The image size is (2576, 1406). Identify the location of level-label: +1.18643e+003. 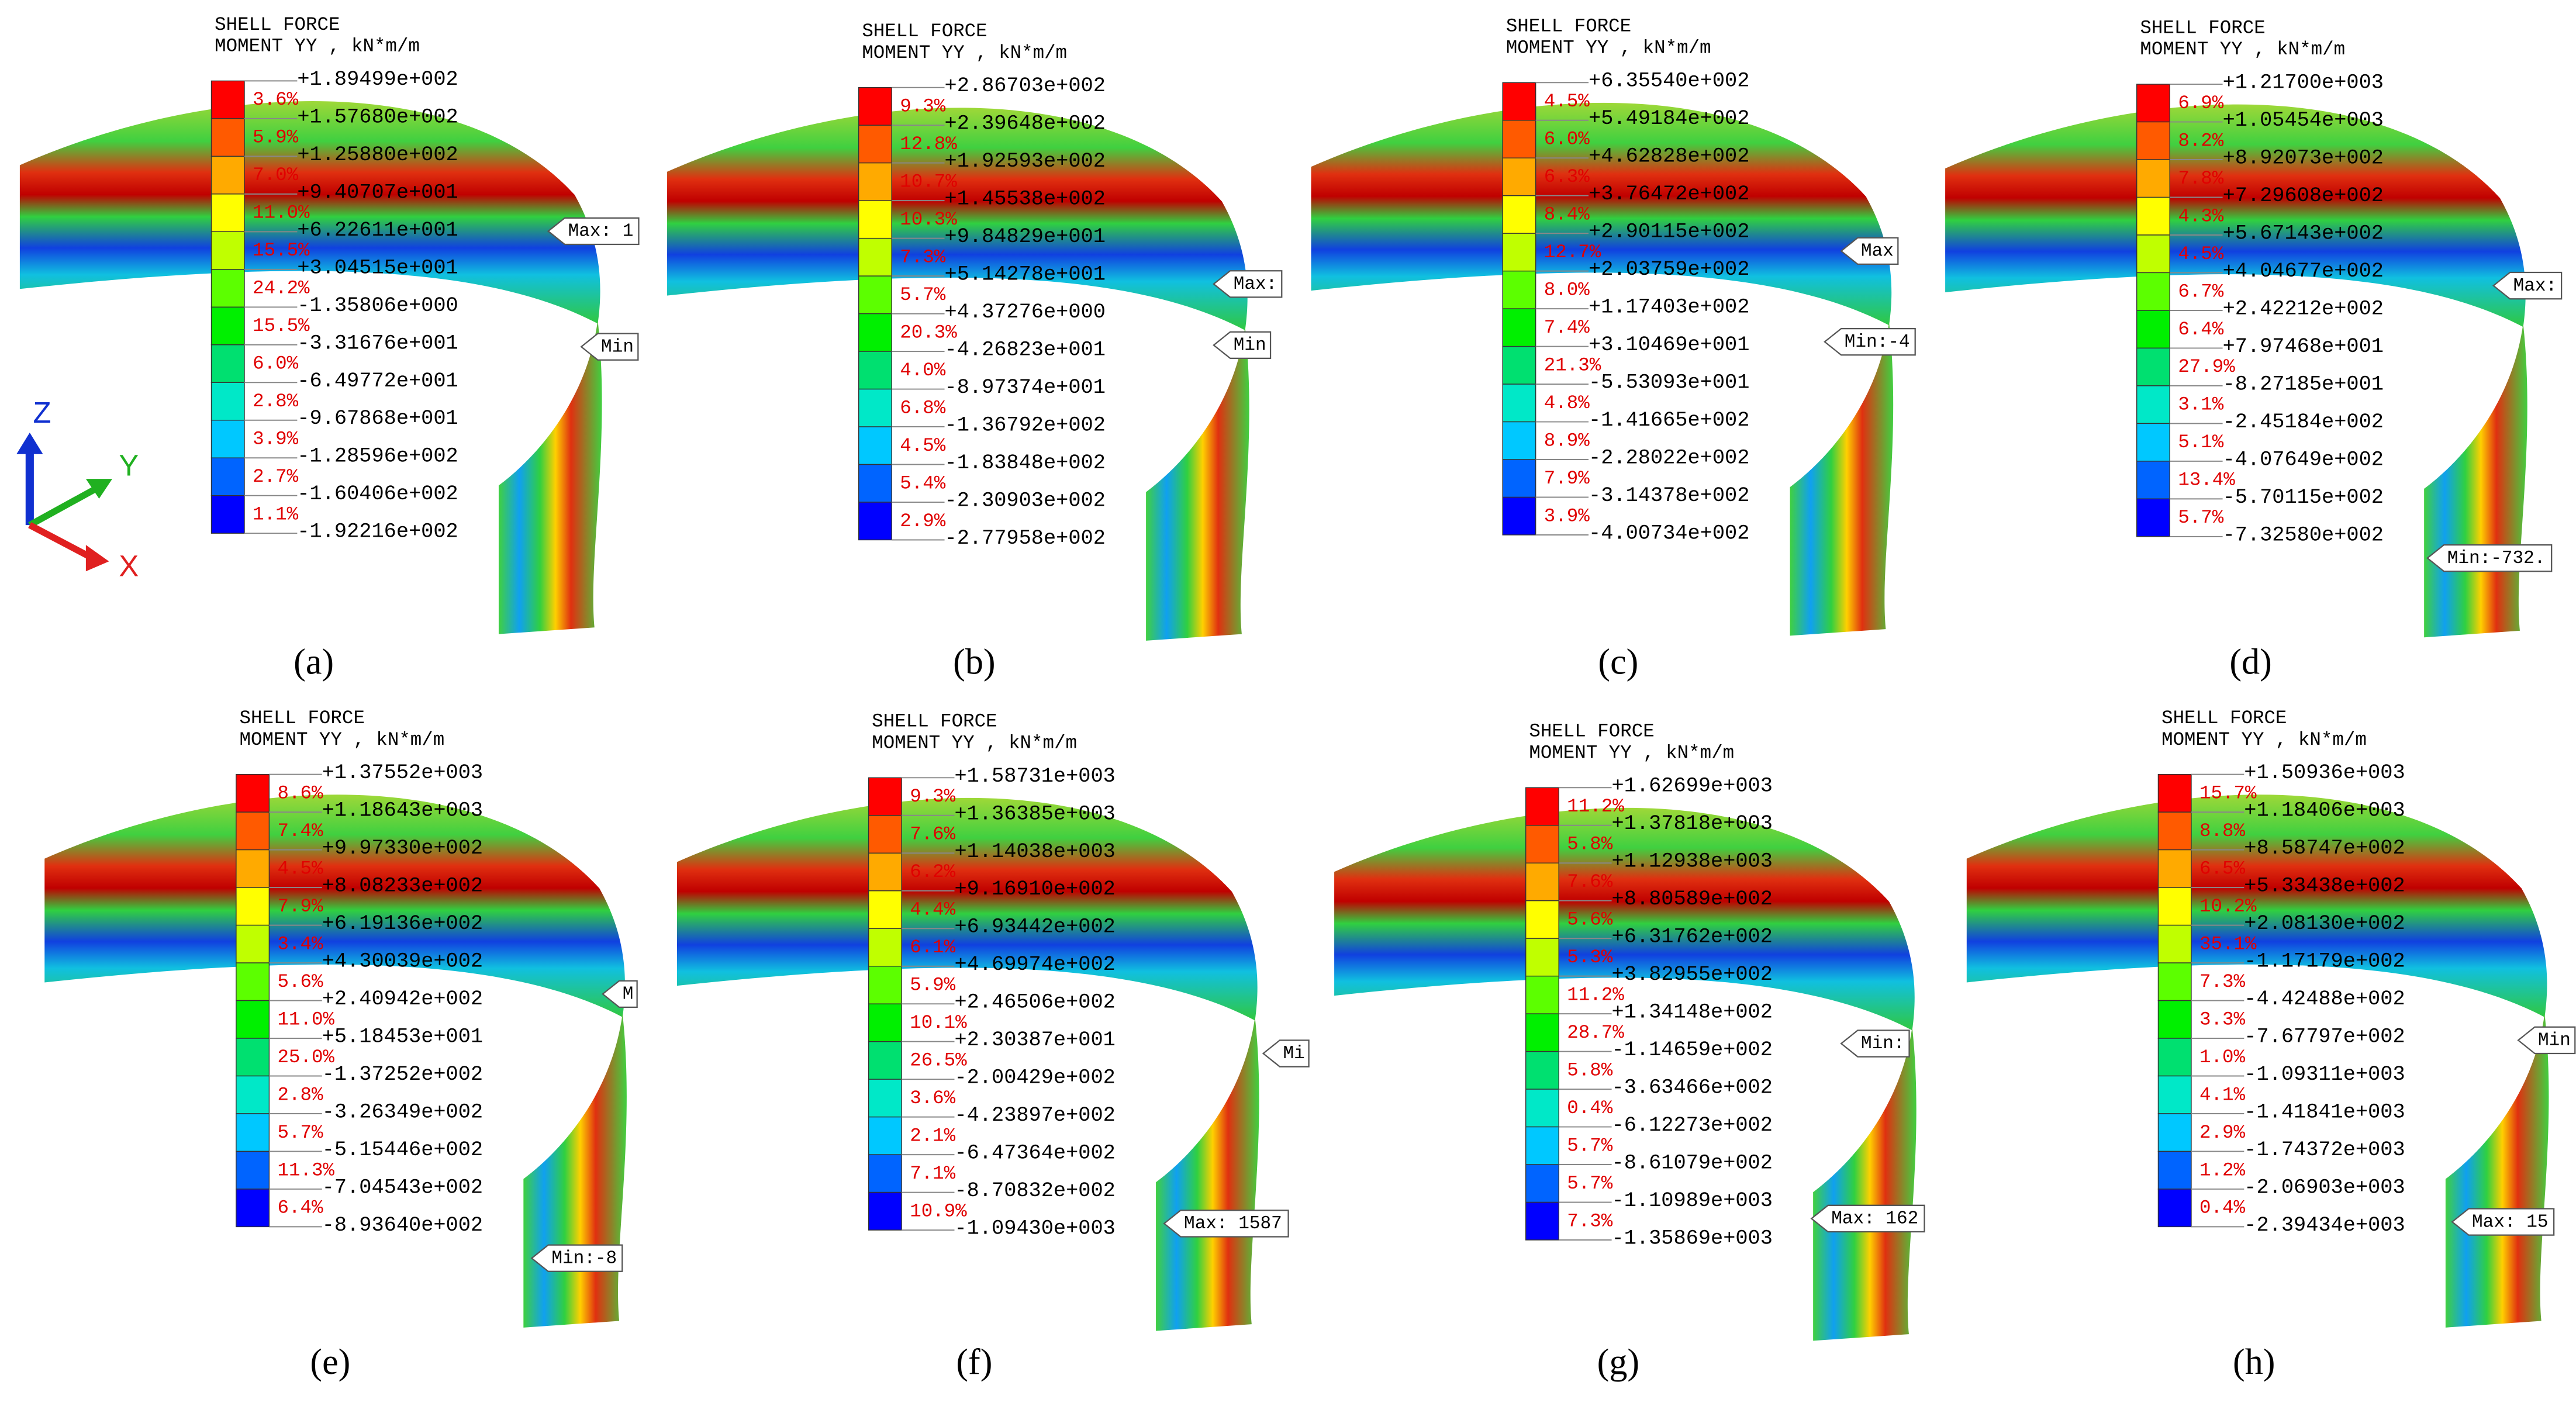
(402, 811).